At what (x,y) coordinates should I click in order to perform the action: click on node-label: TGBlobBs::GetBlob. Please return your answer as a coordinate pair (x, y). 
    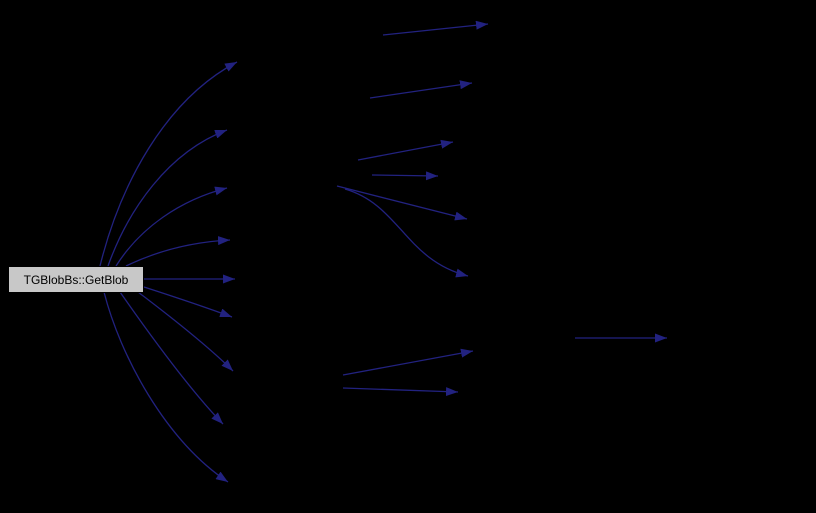
    Looking at the image, I should click on (76, 279).